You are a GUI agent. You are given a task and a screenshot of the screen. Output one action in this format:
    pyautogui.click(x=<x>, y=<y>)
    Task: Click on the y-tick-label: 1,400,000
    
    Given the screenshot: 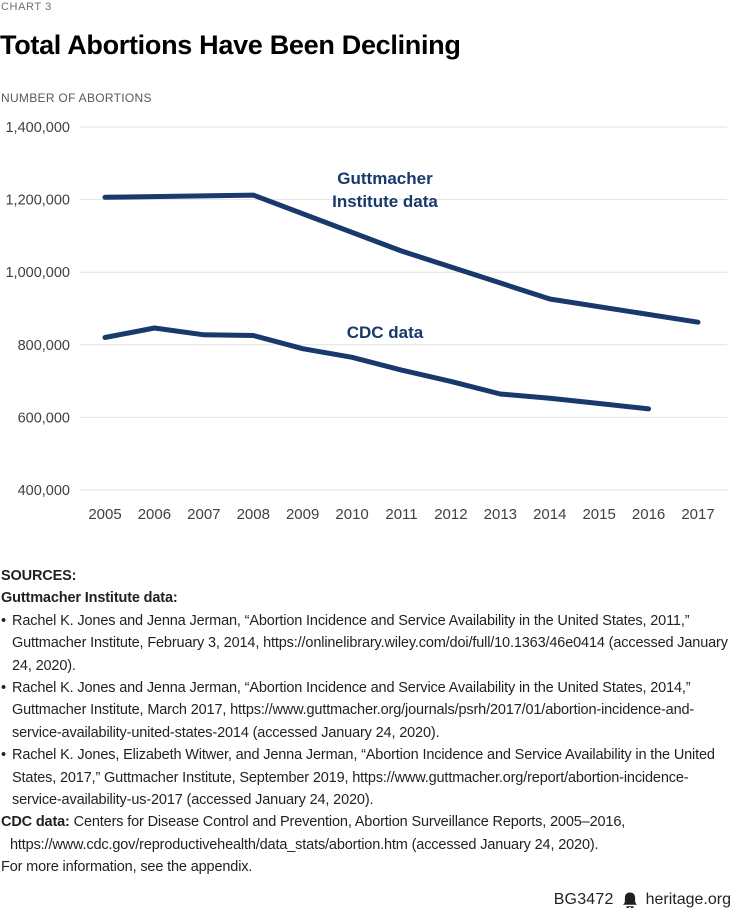 What is the action you would take?
    pyautogui.click(x=37, y=128)
    